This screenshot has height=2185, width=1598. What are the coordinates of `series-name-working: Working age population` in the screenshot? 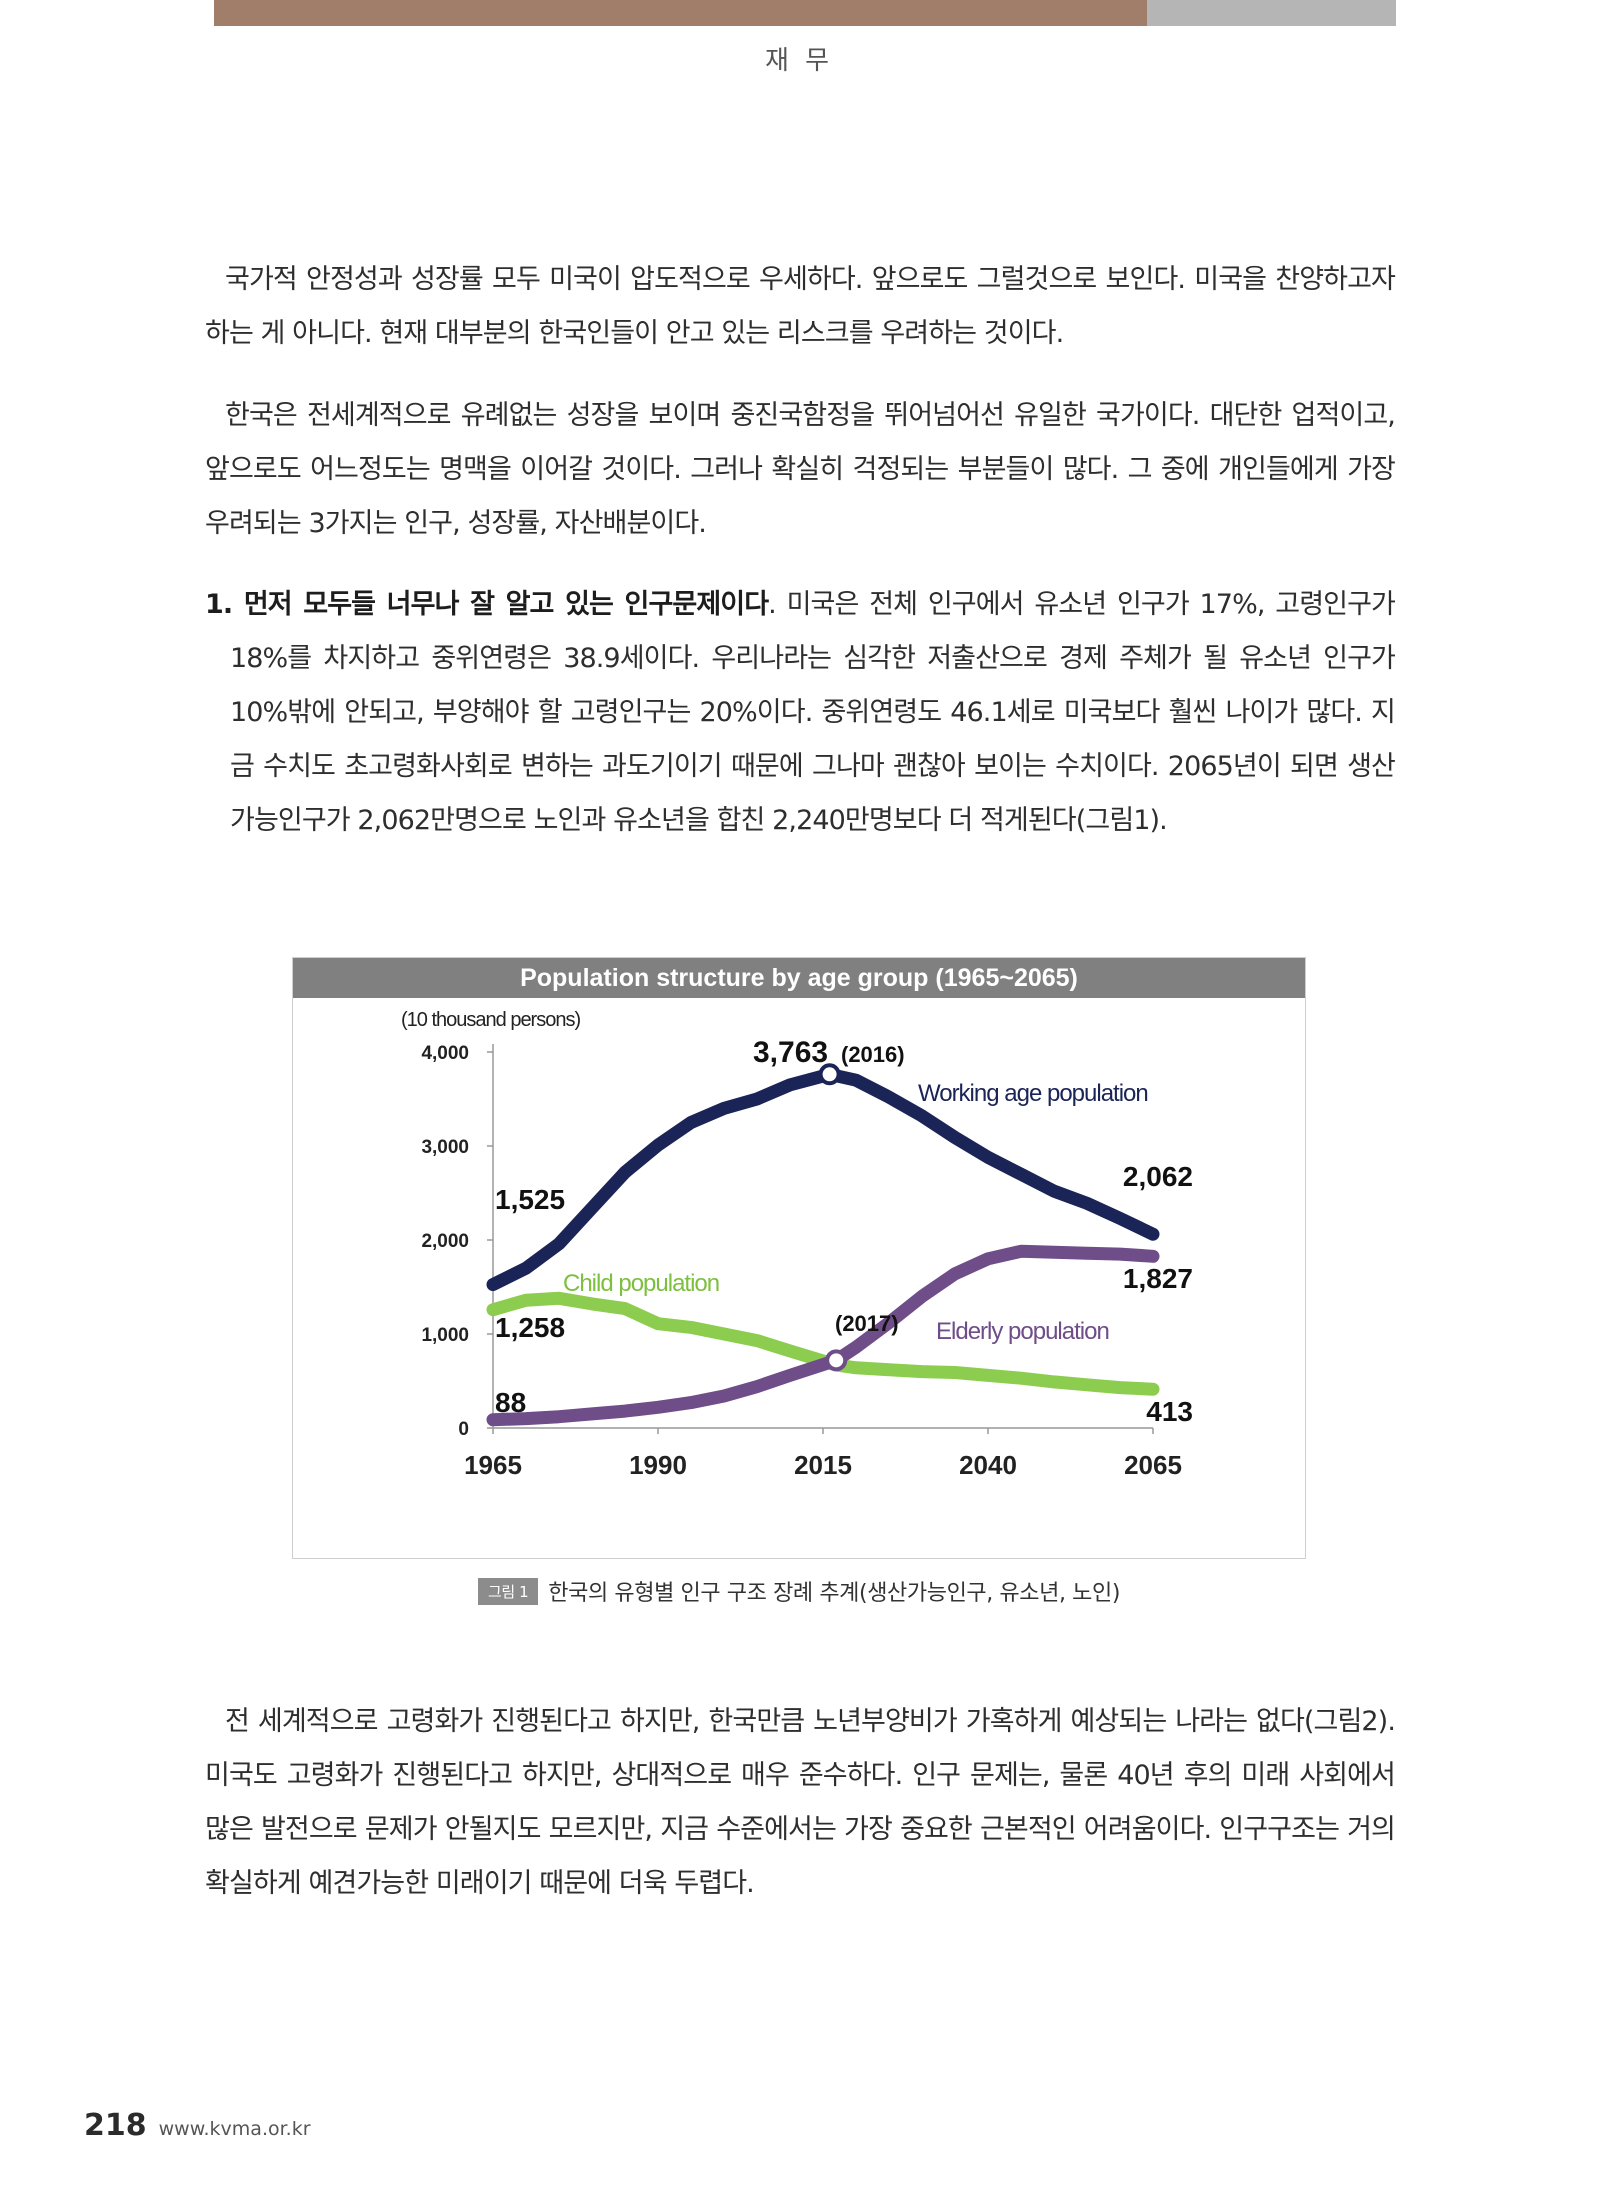 It's located at (1033, 1093).